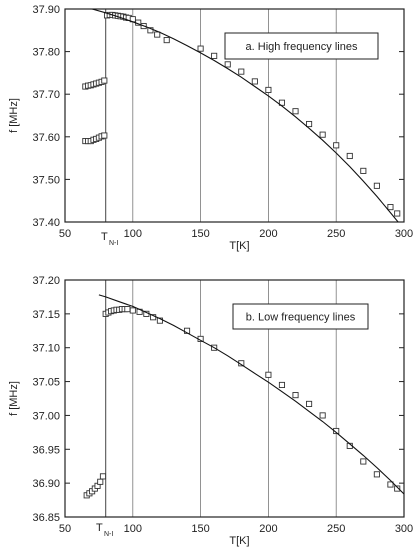 The image size is (419, 550). What do you see at coordinates (46, 223) in the screenshot?
I see `y-tick-label: 37.40` at bounding box center [46, 223].